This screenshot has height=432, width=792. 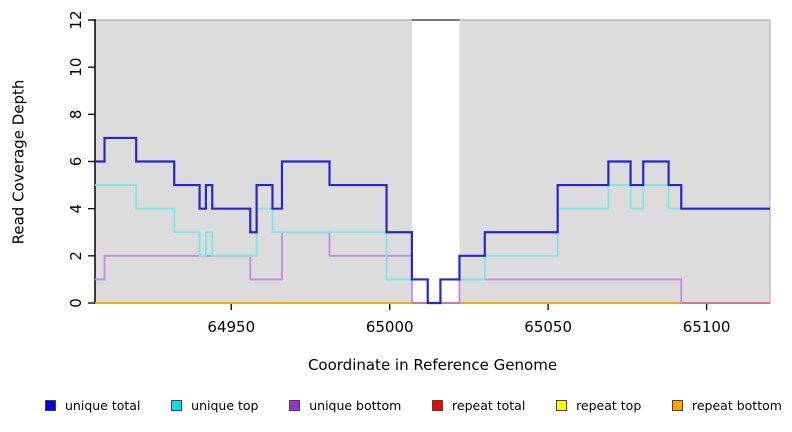 I want to click on legend-label-unique-bottom: unique bottom, so click(x=355, y=405).